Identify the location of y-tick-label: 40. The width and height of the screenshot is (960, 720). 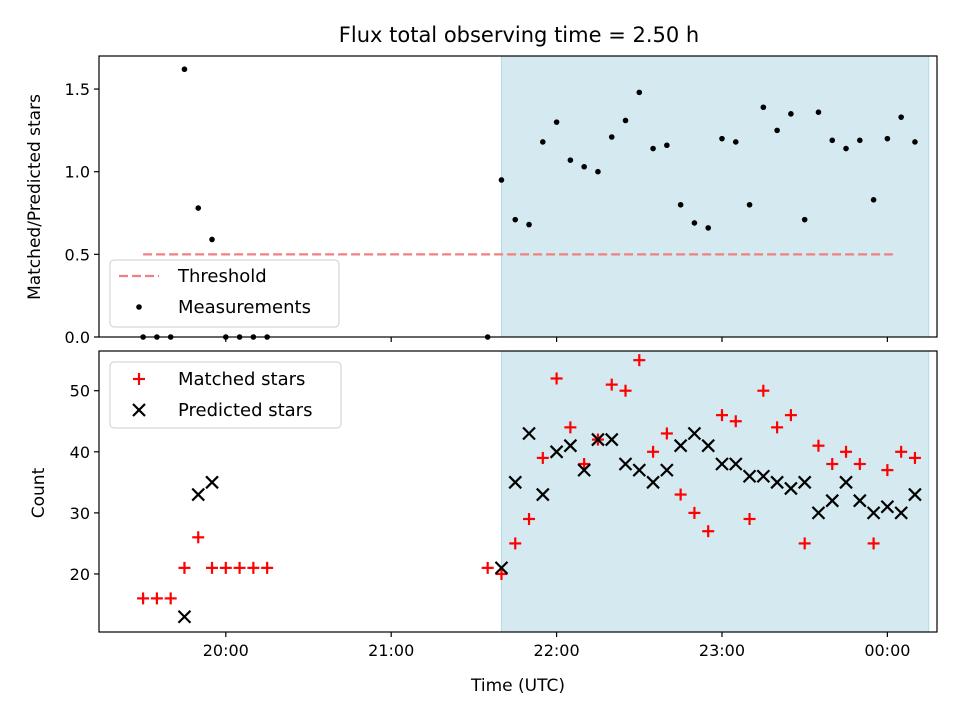
(80, 452).